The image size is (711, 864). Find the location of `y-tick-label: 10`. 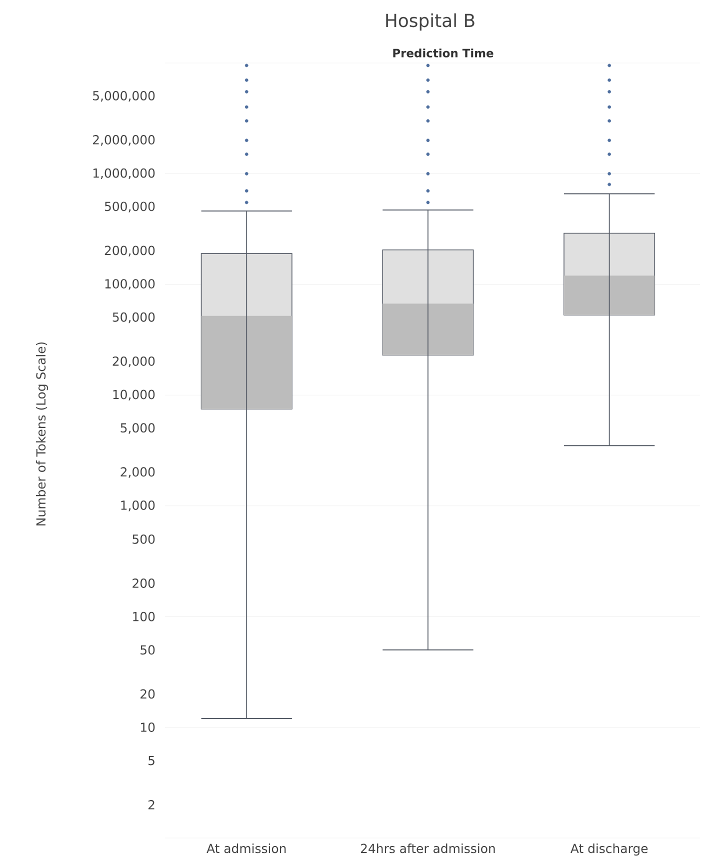

y-tick-label: 10 is located at coordinates (148, 727).